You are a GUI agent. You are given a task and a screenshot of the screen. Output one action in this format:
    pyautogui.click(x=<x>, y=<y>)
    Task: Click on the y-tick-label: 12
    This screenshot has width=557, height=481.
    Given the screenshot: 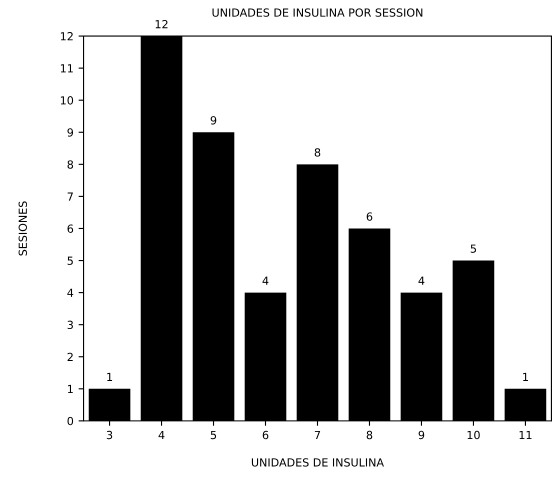 What is the action you would take?
    pyautogui.click(x=66, y=36)
    